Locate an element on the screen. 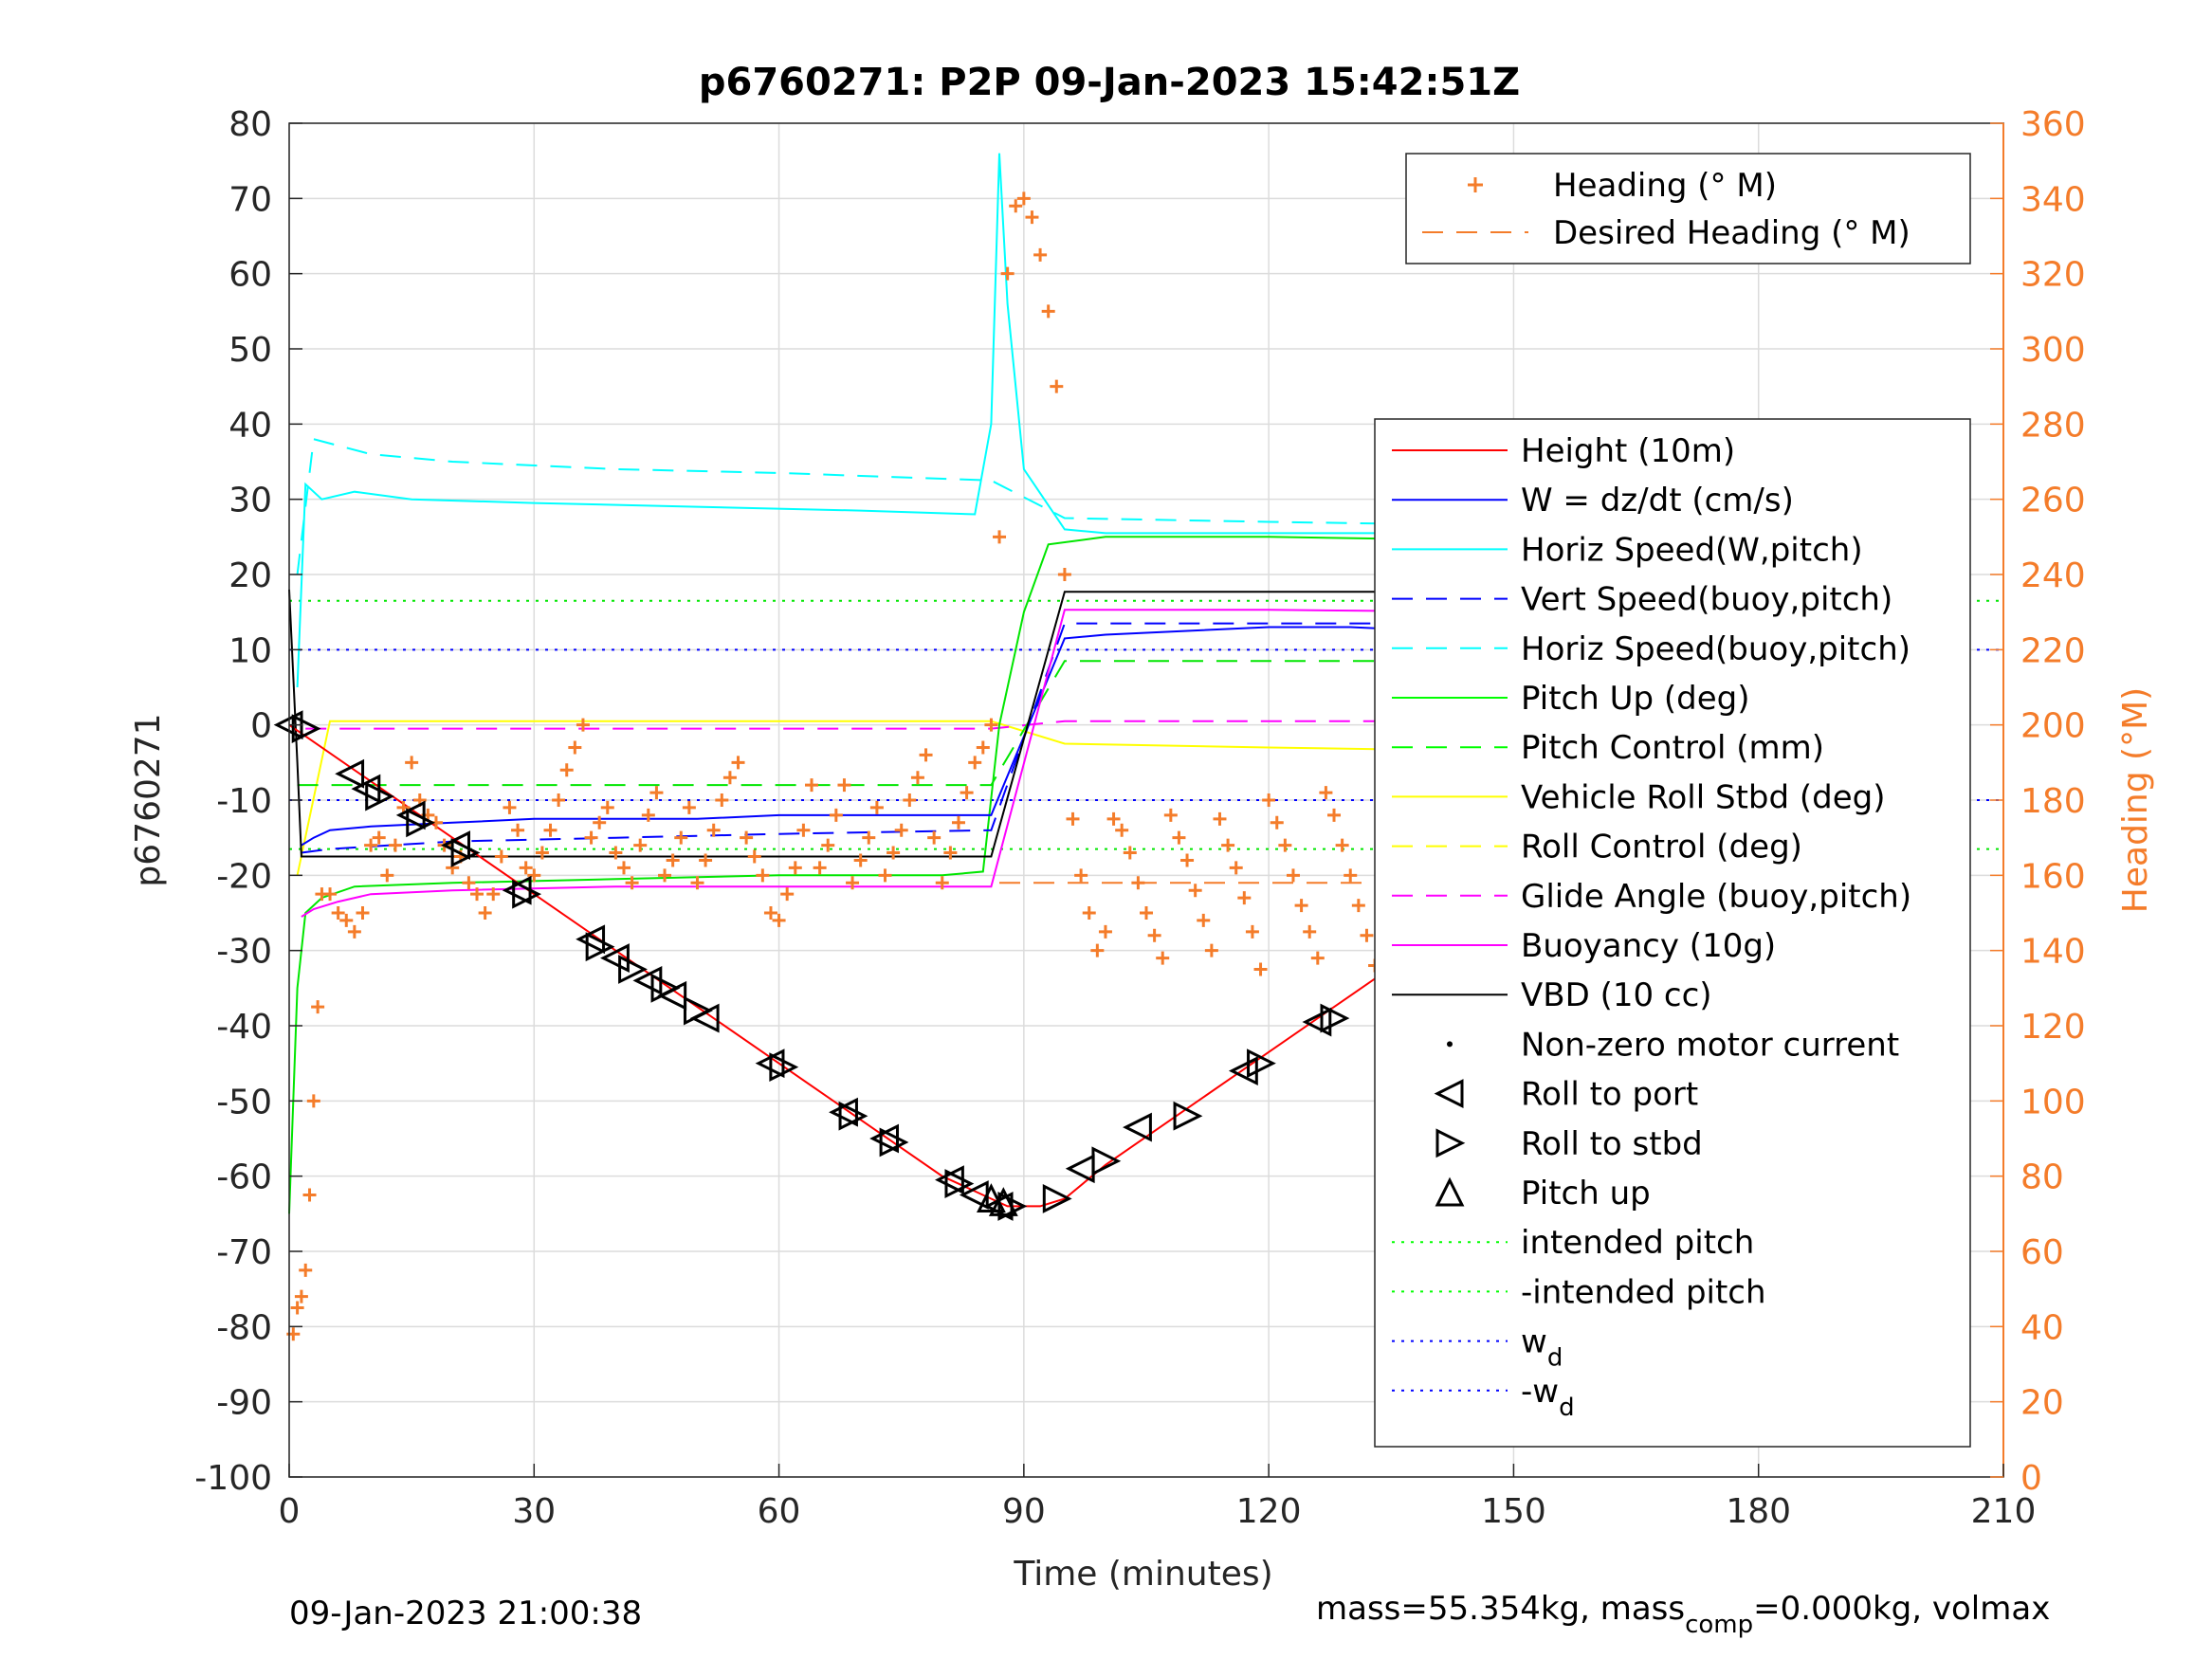 The height and width of the screenshot is (1659, 2212). legend-label-base: -w is located at coordinates (1540, 1392).